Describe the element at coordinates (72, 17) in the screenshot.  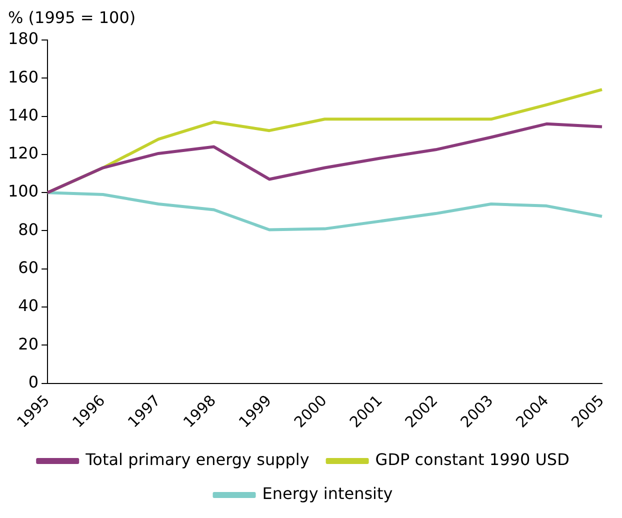
I see `y-axis-title: % (1995 = 100)` at that location.